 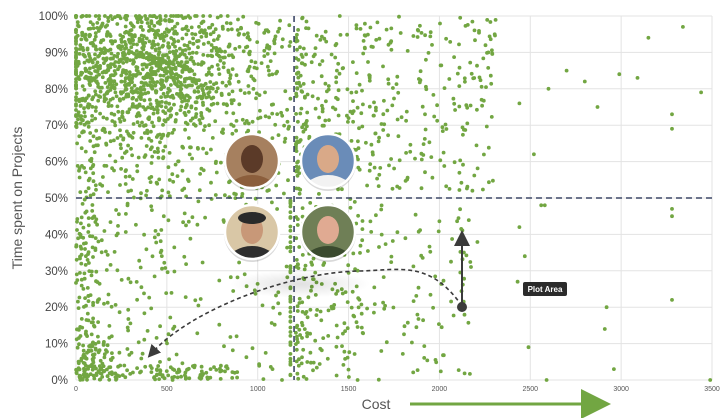 I want to click on x-tick-label: 500, so click(x=167, y=389).